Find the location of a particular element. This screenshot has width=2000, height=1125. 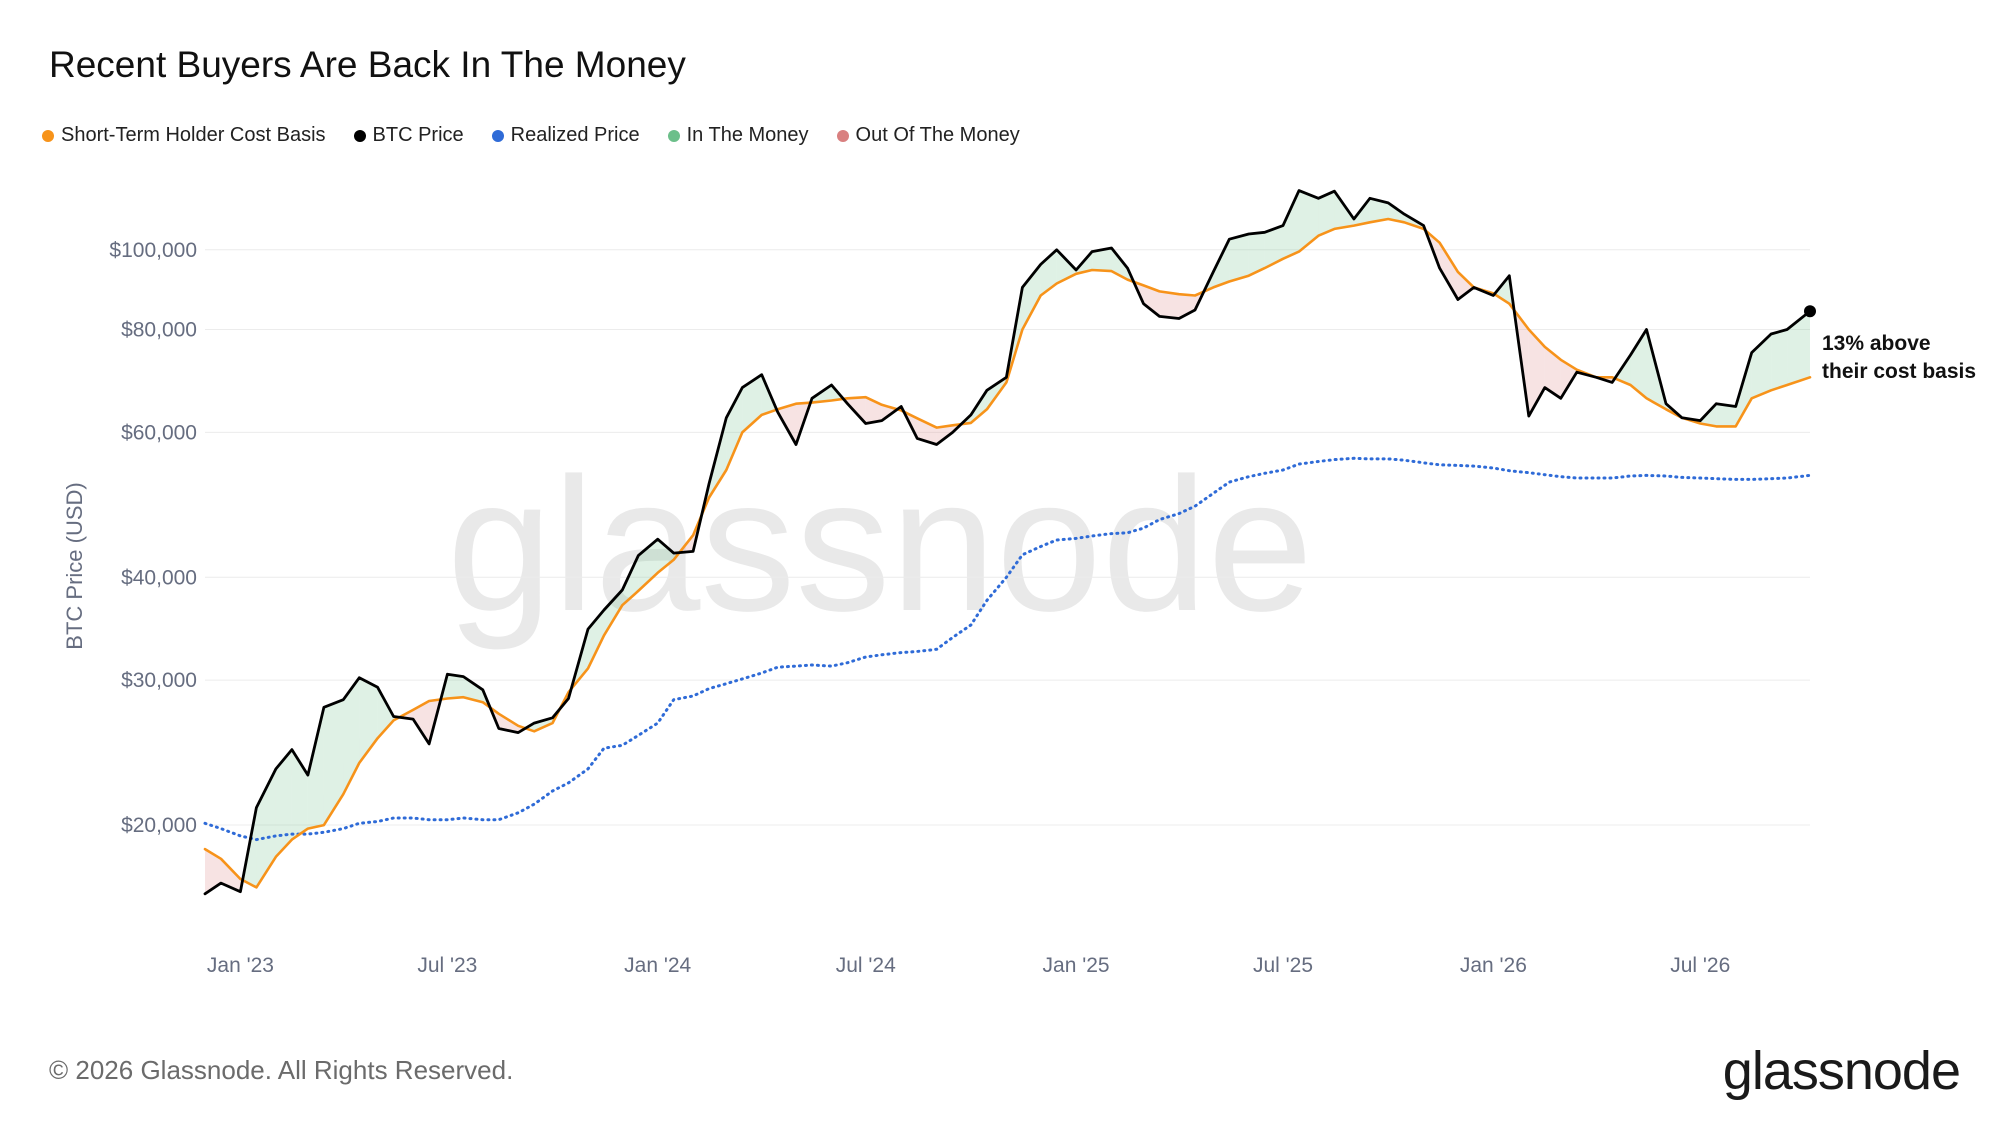

legend-label: Realized Price is located at coordinates (575, 135).